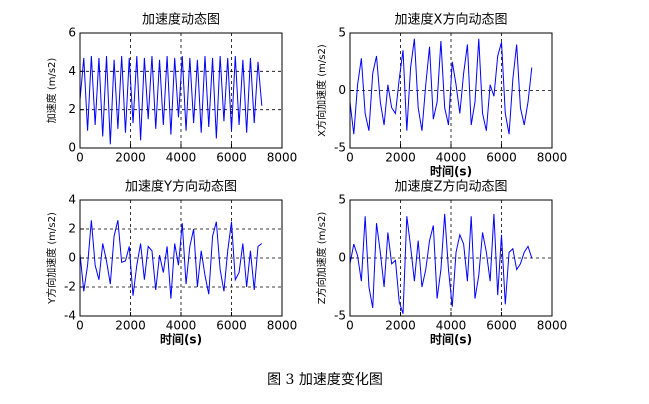 This screenshot has width=649, height=404. What do you see at coordinates (51, 258) in the screenshot?
I see `y-axis-label: Y方向加速度 (m/s2)` at bounding box center [51, 258].